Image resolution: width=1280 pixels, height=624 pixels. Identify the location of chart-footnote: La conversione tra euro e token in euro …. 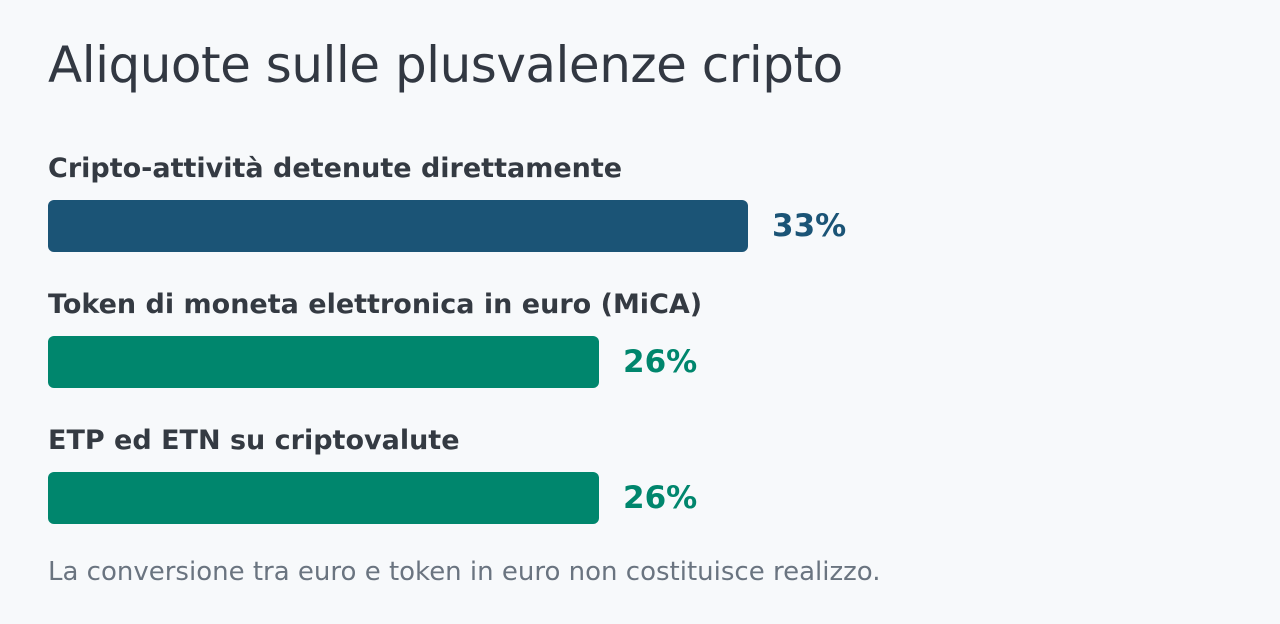
(464, 572).